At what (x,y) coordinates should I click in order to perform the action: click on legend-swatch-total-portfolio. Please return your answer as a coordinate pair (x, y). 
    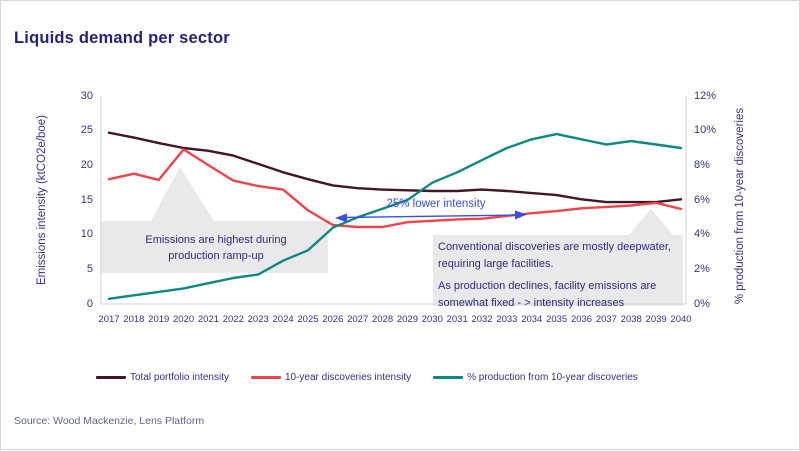
    Looking at the image, I should click on (111, 377).